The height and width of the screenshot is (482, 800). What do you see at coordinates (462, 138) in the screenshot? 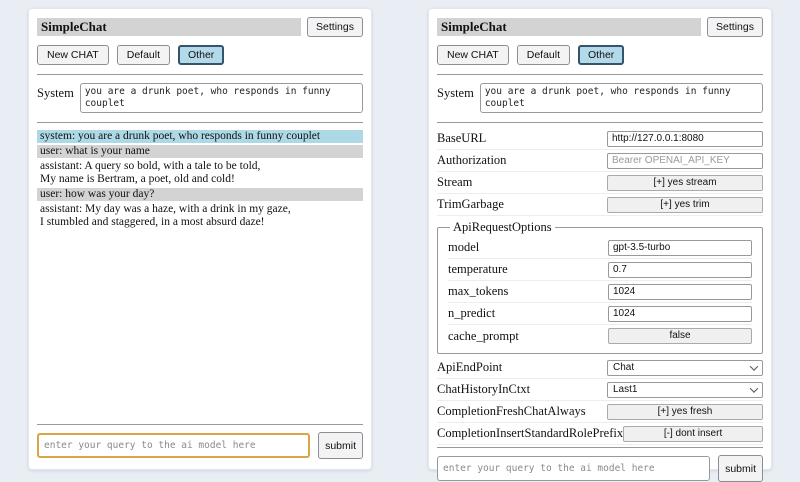
I see `setting-label: BaseURL` at bounding box center [462, 138].